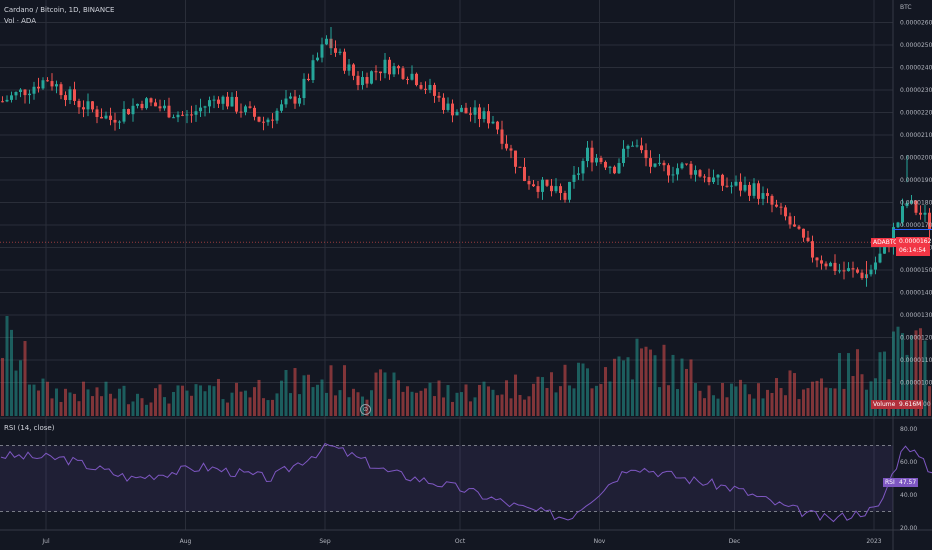 This screenshot has width=932, height=550. Describe the element at coordinates (908, 429) in the screenshot. I see `rsi-tick-label: 80.00` at that location.